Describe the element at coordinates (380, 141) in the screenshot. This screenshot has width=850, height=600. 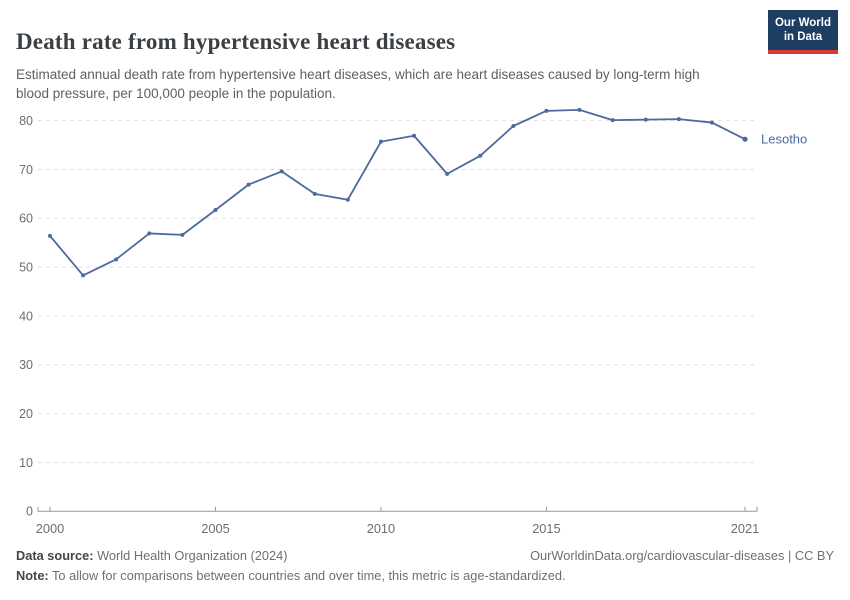
I see `data-point-lesotho-2010` at that location.